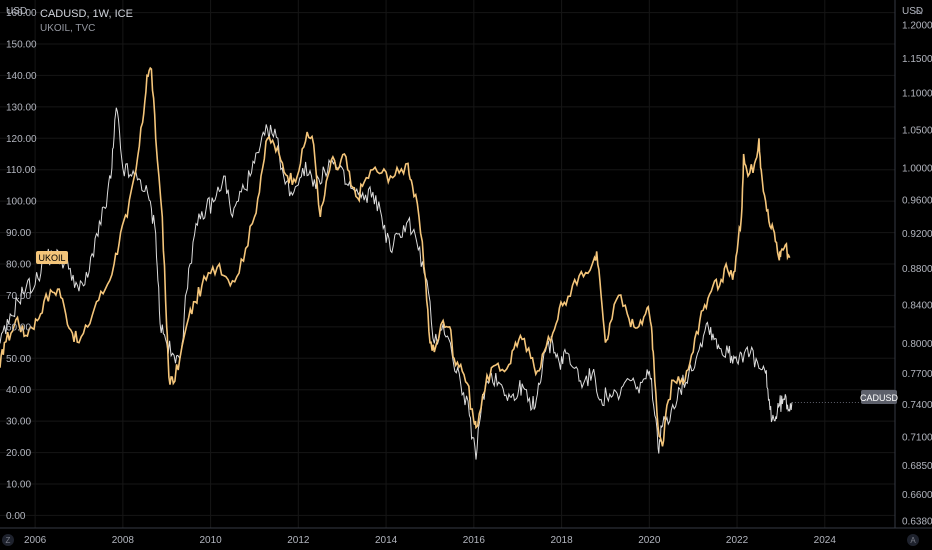 The image size is (932, 550). Describe the element at coordinates (21, 45) in the screenshot. I see `left-tick-label: 150.00` at that location.